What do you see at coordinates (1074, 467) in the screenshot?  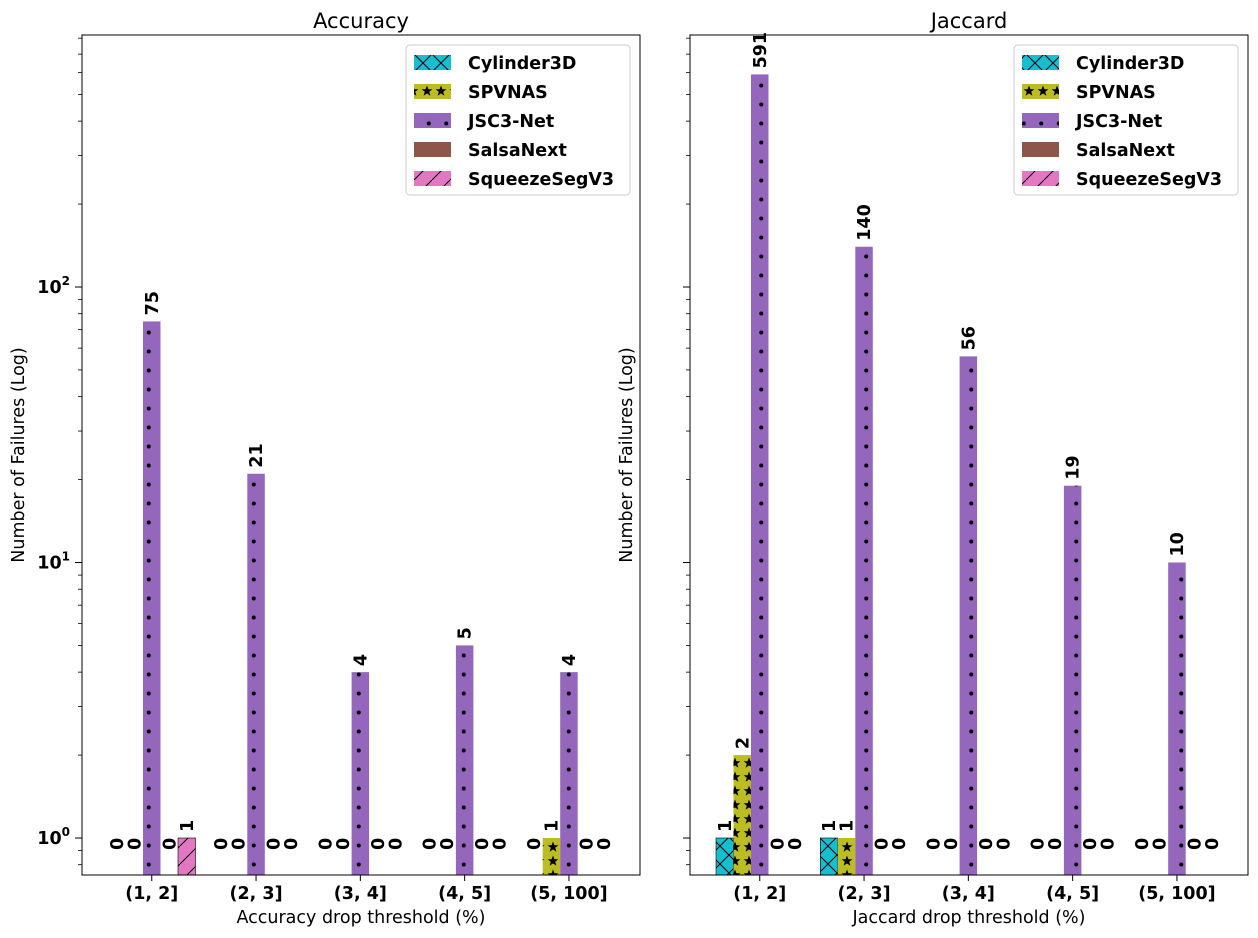 I see `bar-value-label: 19` at bounding box center [1074, 467].